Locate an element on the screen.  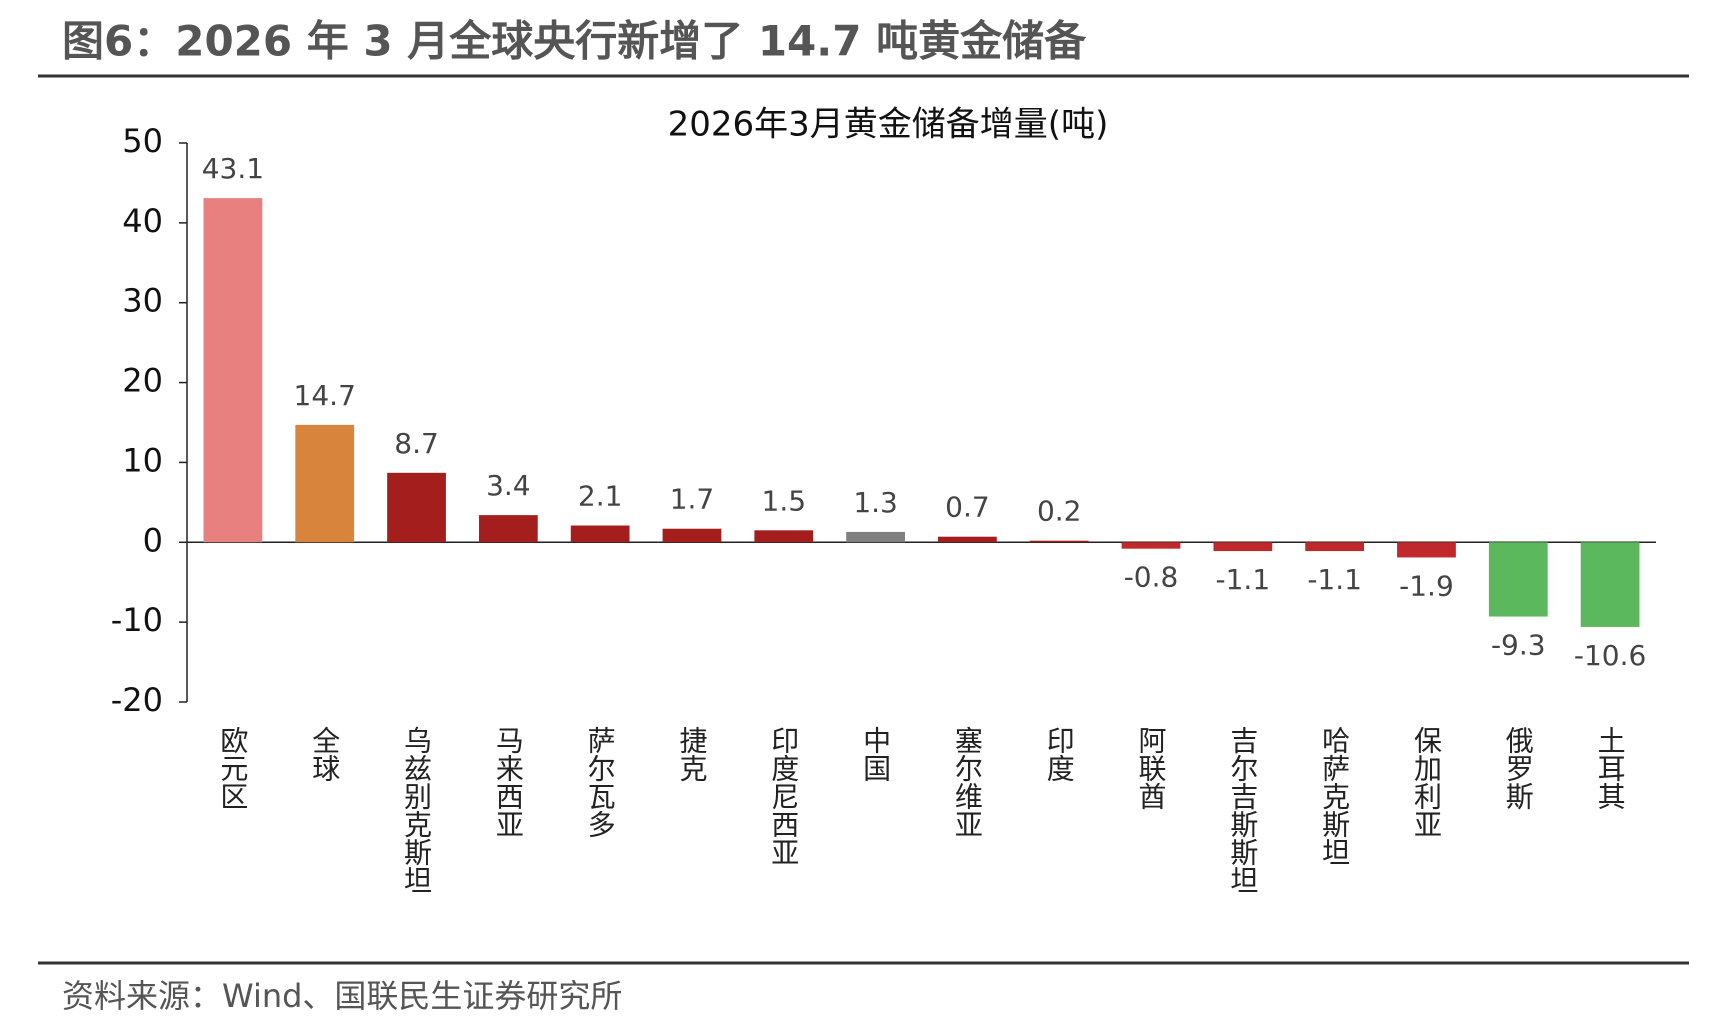
data-label: 2.1 is located at coordinates (600, 496).